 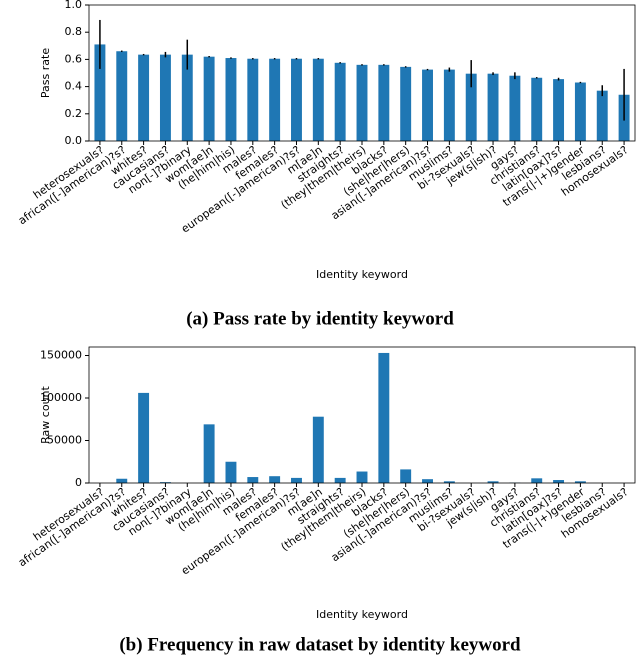 What do you see at coordinates (74, 140) in the screenshot?
I see `y-tick-label: 0.0` at bounding box center [74, 140].